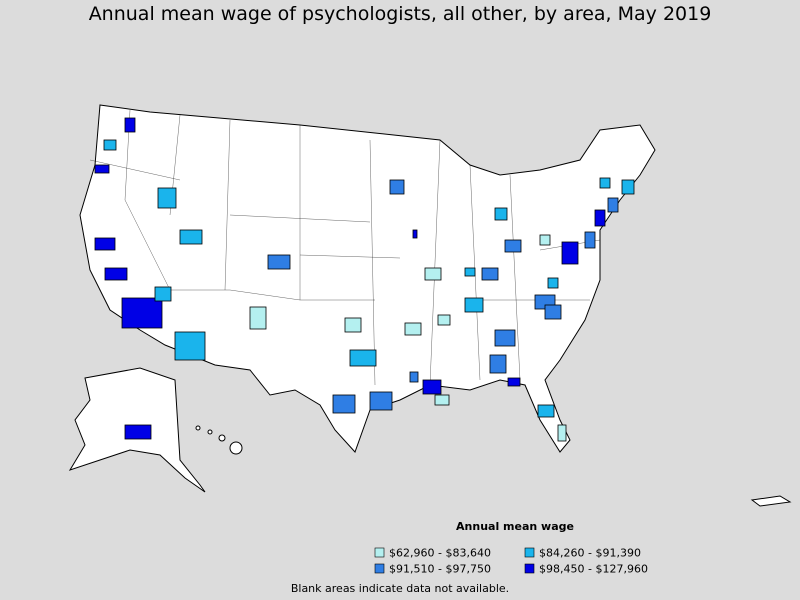  What do you see at coordinates (771, 501) in the screenshot?
I see `puerto-rico` at bounding box center [771, 501].